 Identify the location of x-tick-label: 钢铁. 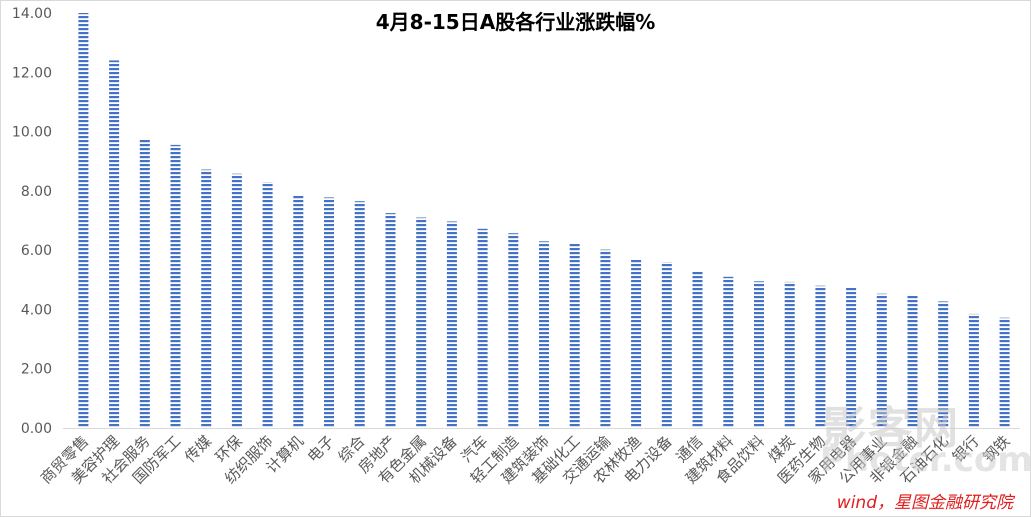
(997, 449).